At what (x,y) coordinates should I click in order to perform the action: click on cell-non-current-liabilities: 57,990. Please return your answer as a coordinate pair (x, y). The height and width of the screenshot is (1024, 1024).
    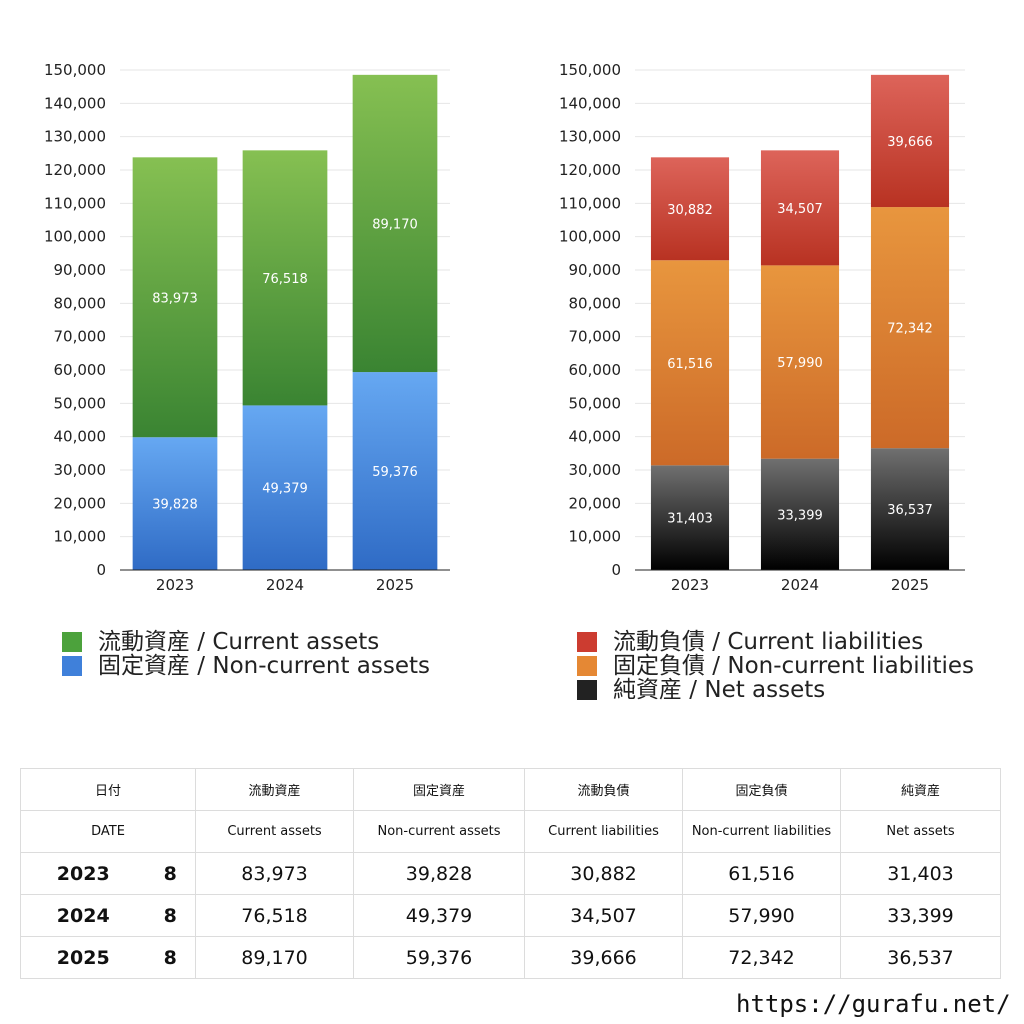
    Looking at the image, I should click on (762, 915).